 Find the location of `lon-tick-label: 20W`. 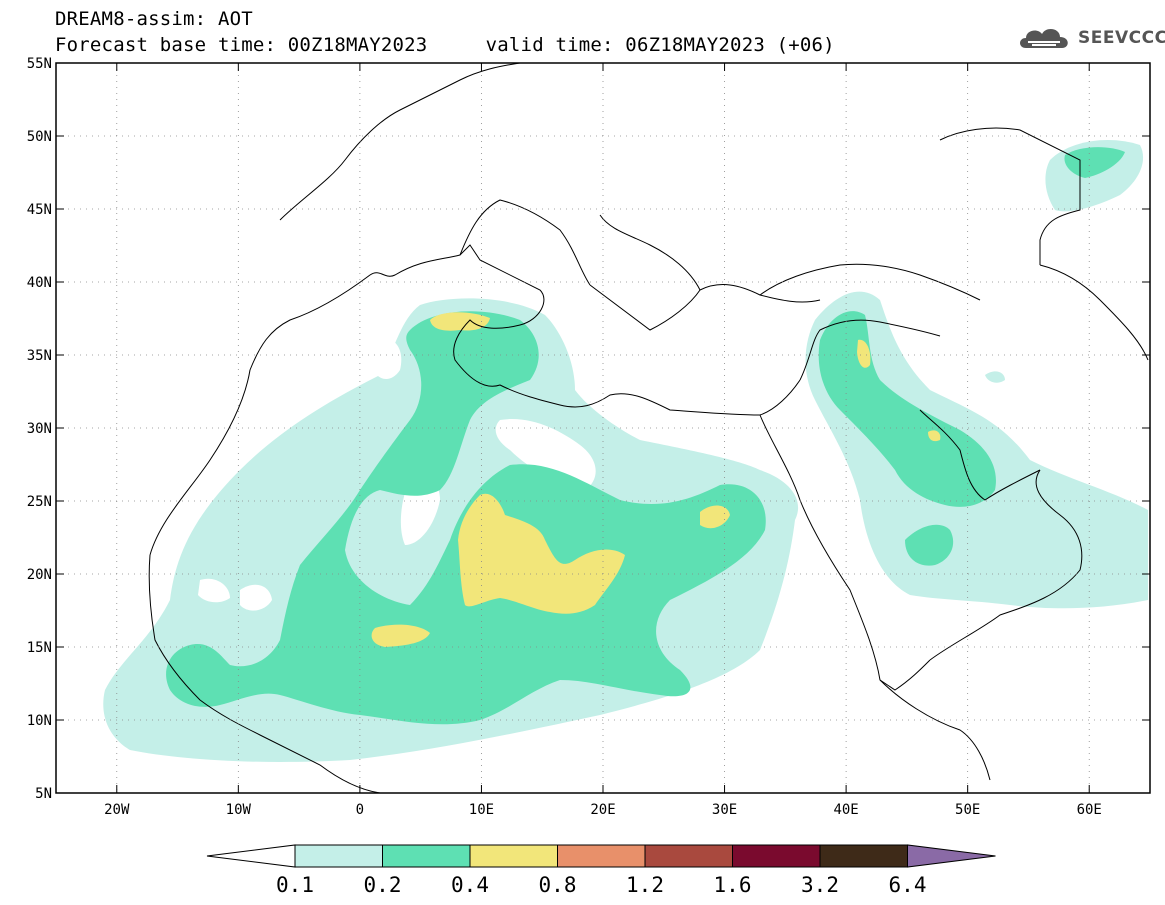

lon-tick-label: 20W is located at coordinates (117, 810).